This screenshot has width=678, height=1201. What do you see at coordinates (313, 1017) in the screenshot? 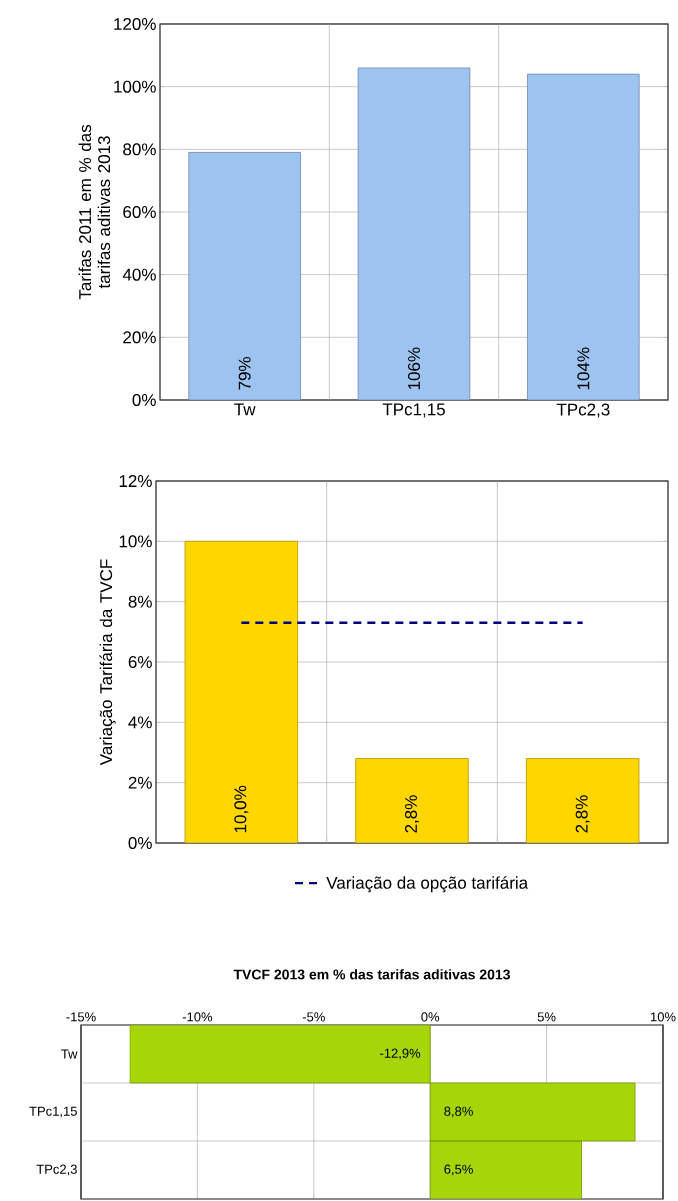
I see `x-tick-label: -5%` at bounding box center [313, 1017].